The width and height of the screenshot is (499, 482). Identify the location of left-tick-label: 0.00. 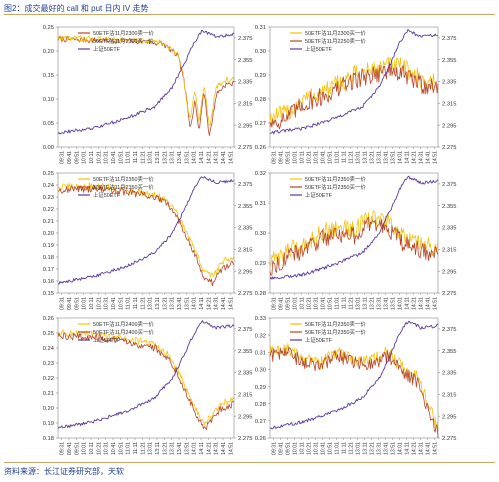
(48, 148).